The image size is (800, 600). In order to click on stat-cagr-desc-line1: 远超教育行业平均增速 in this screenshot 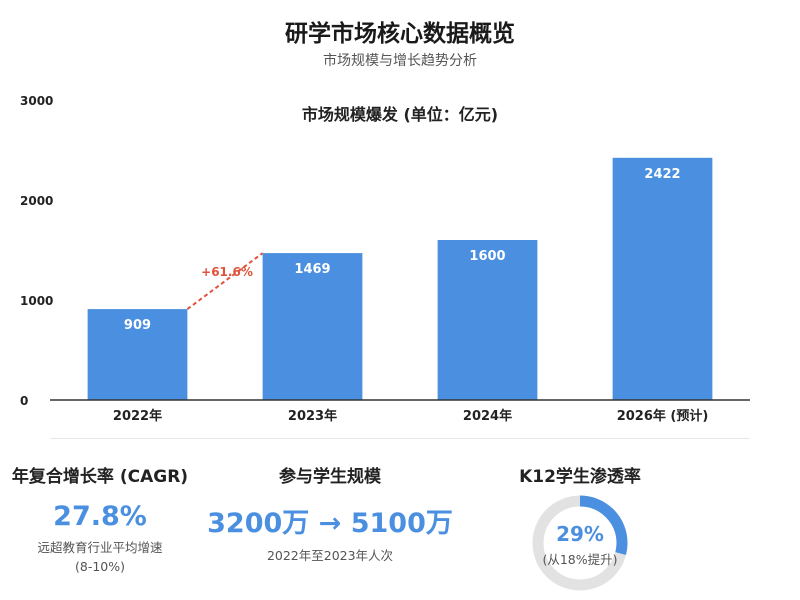, I will do `click(100, 547)`.